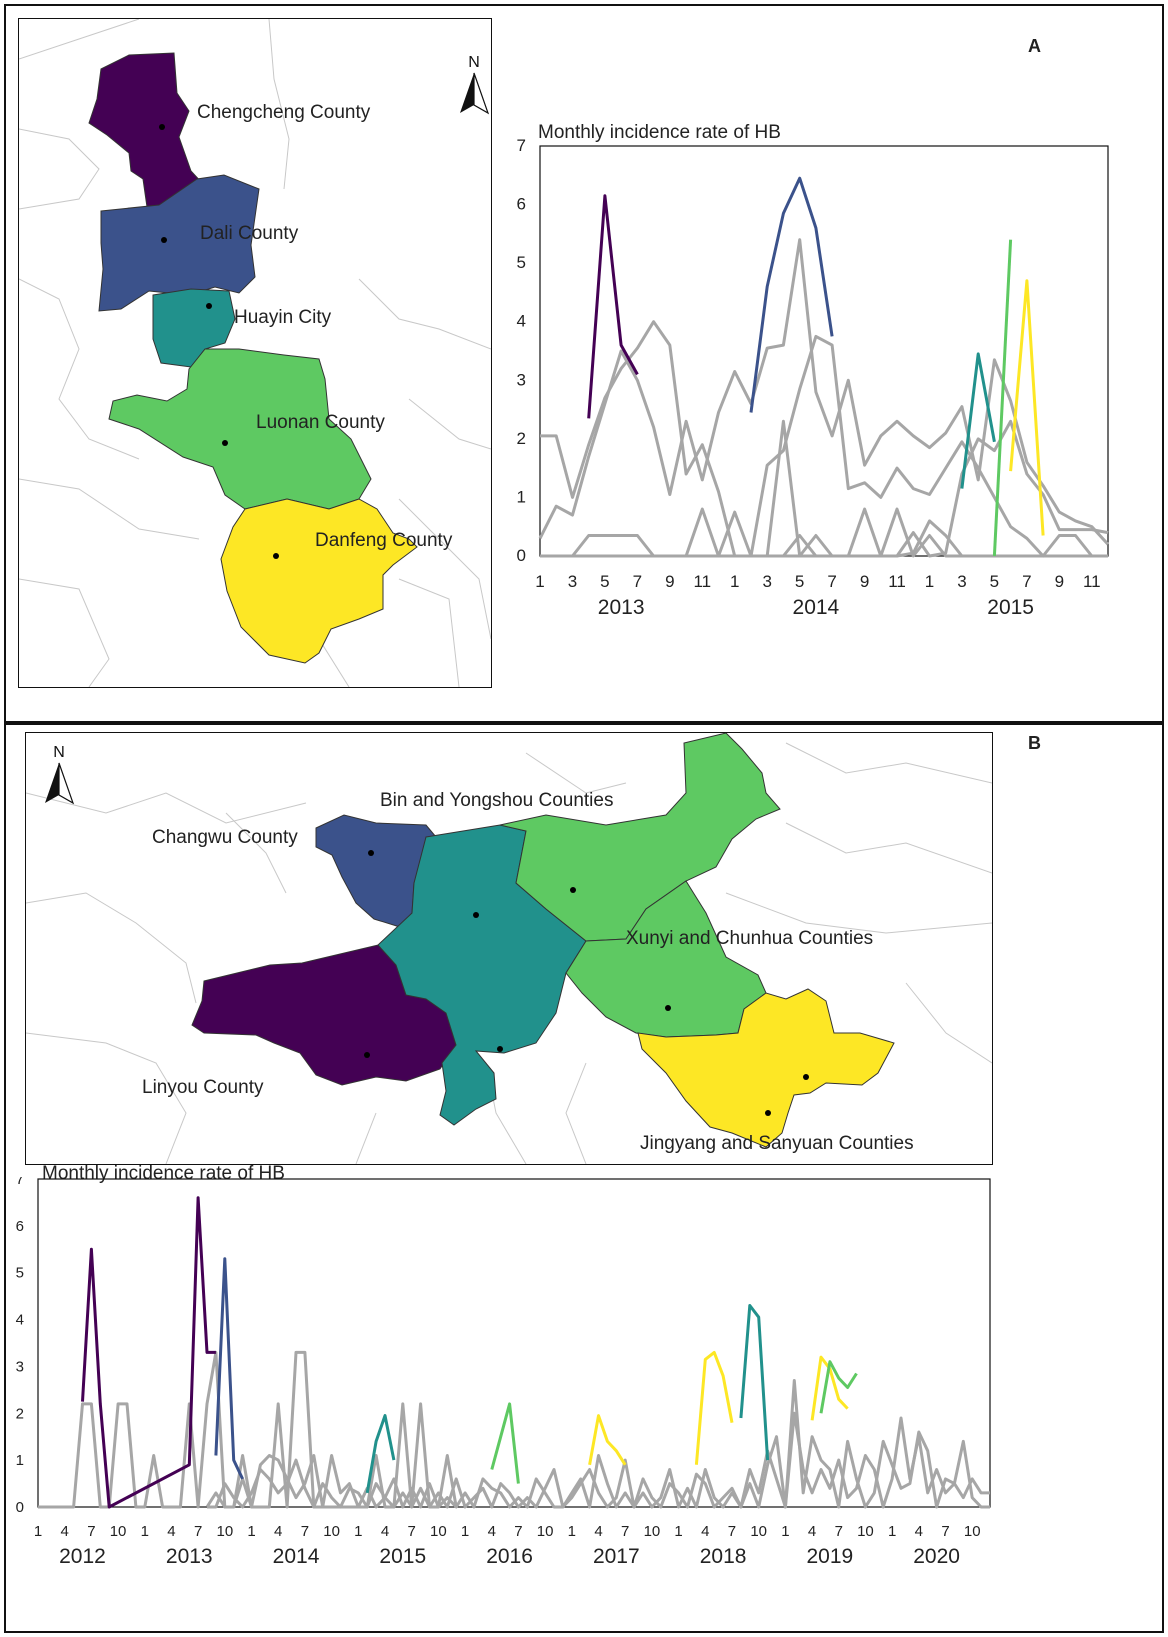 This screenshot has width=1168, height=1637. Describe the element at coordinates (607, 1440) in the screenshot. I see `series-line-jingyang-and-sanyuan-counties` at that location.